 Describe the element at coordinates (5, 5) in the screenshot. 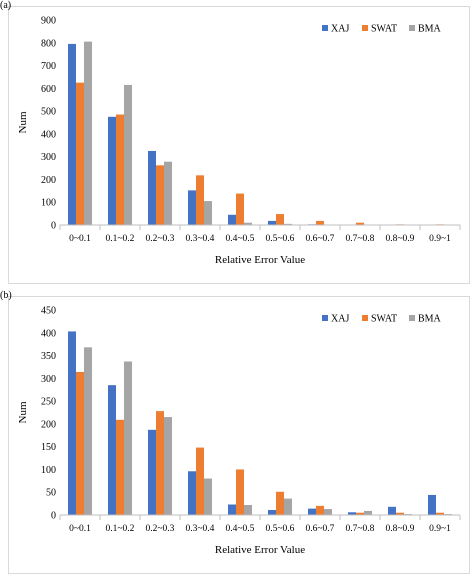

I see `panel-label: (a)` at that location.